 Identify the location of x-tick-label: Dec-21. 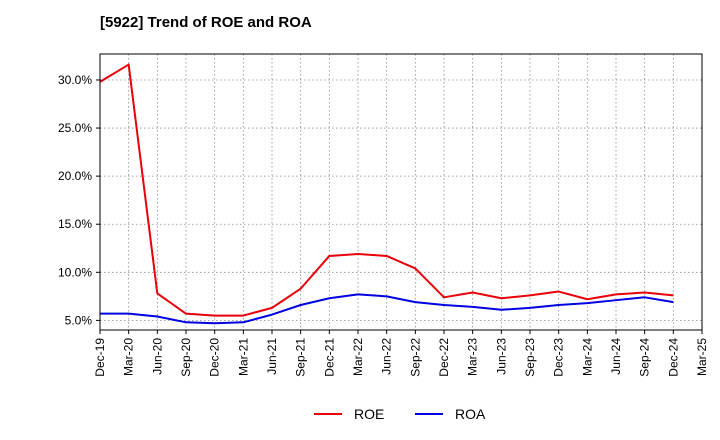
(329, 357).